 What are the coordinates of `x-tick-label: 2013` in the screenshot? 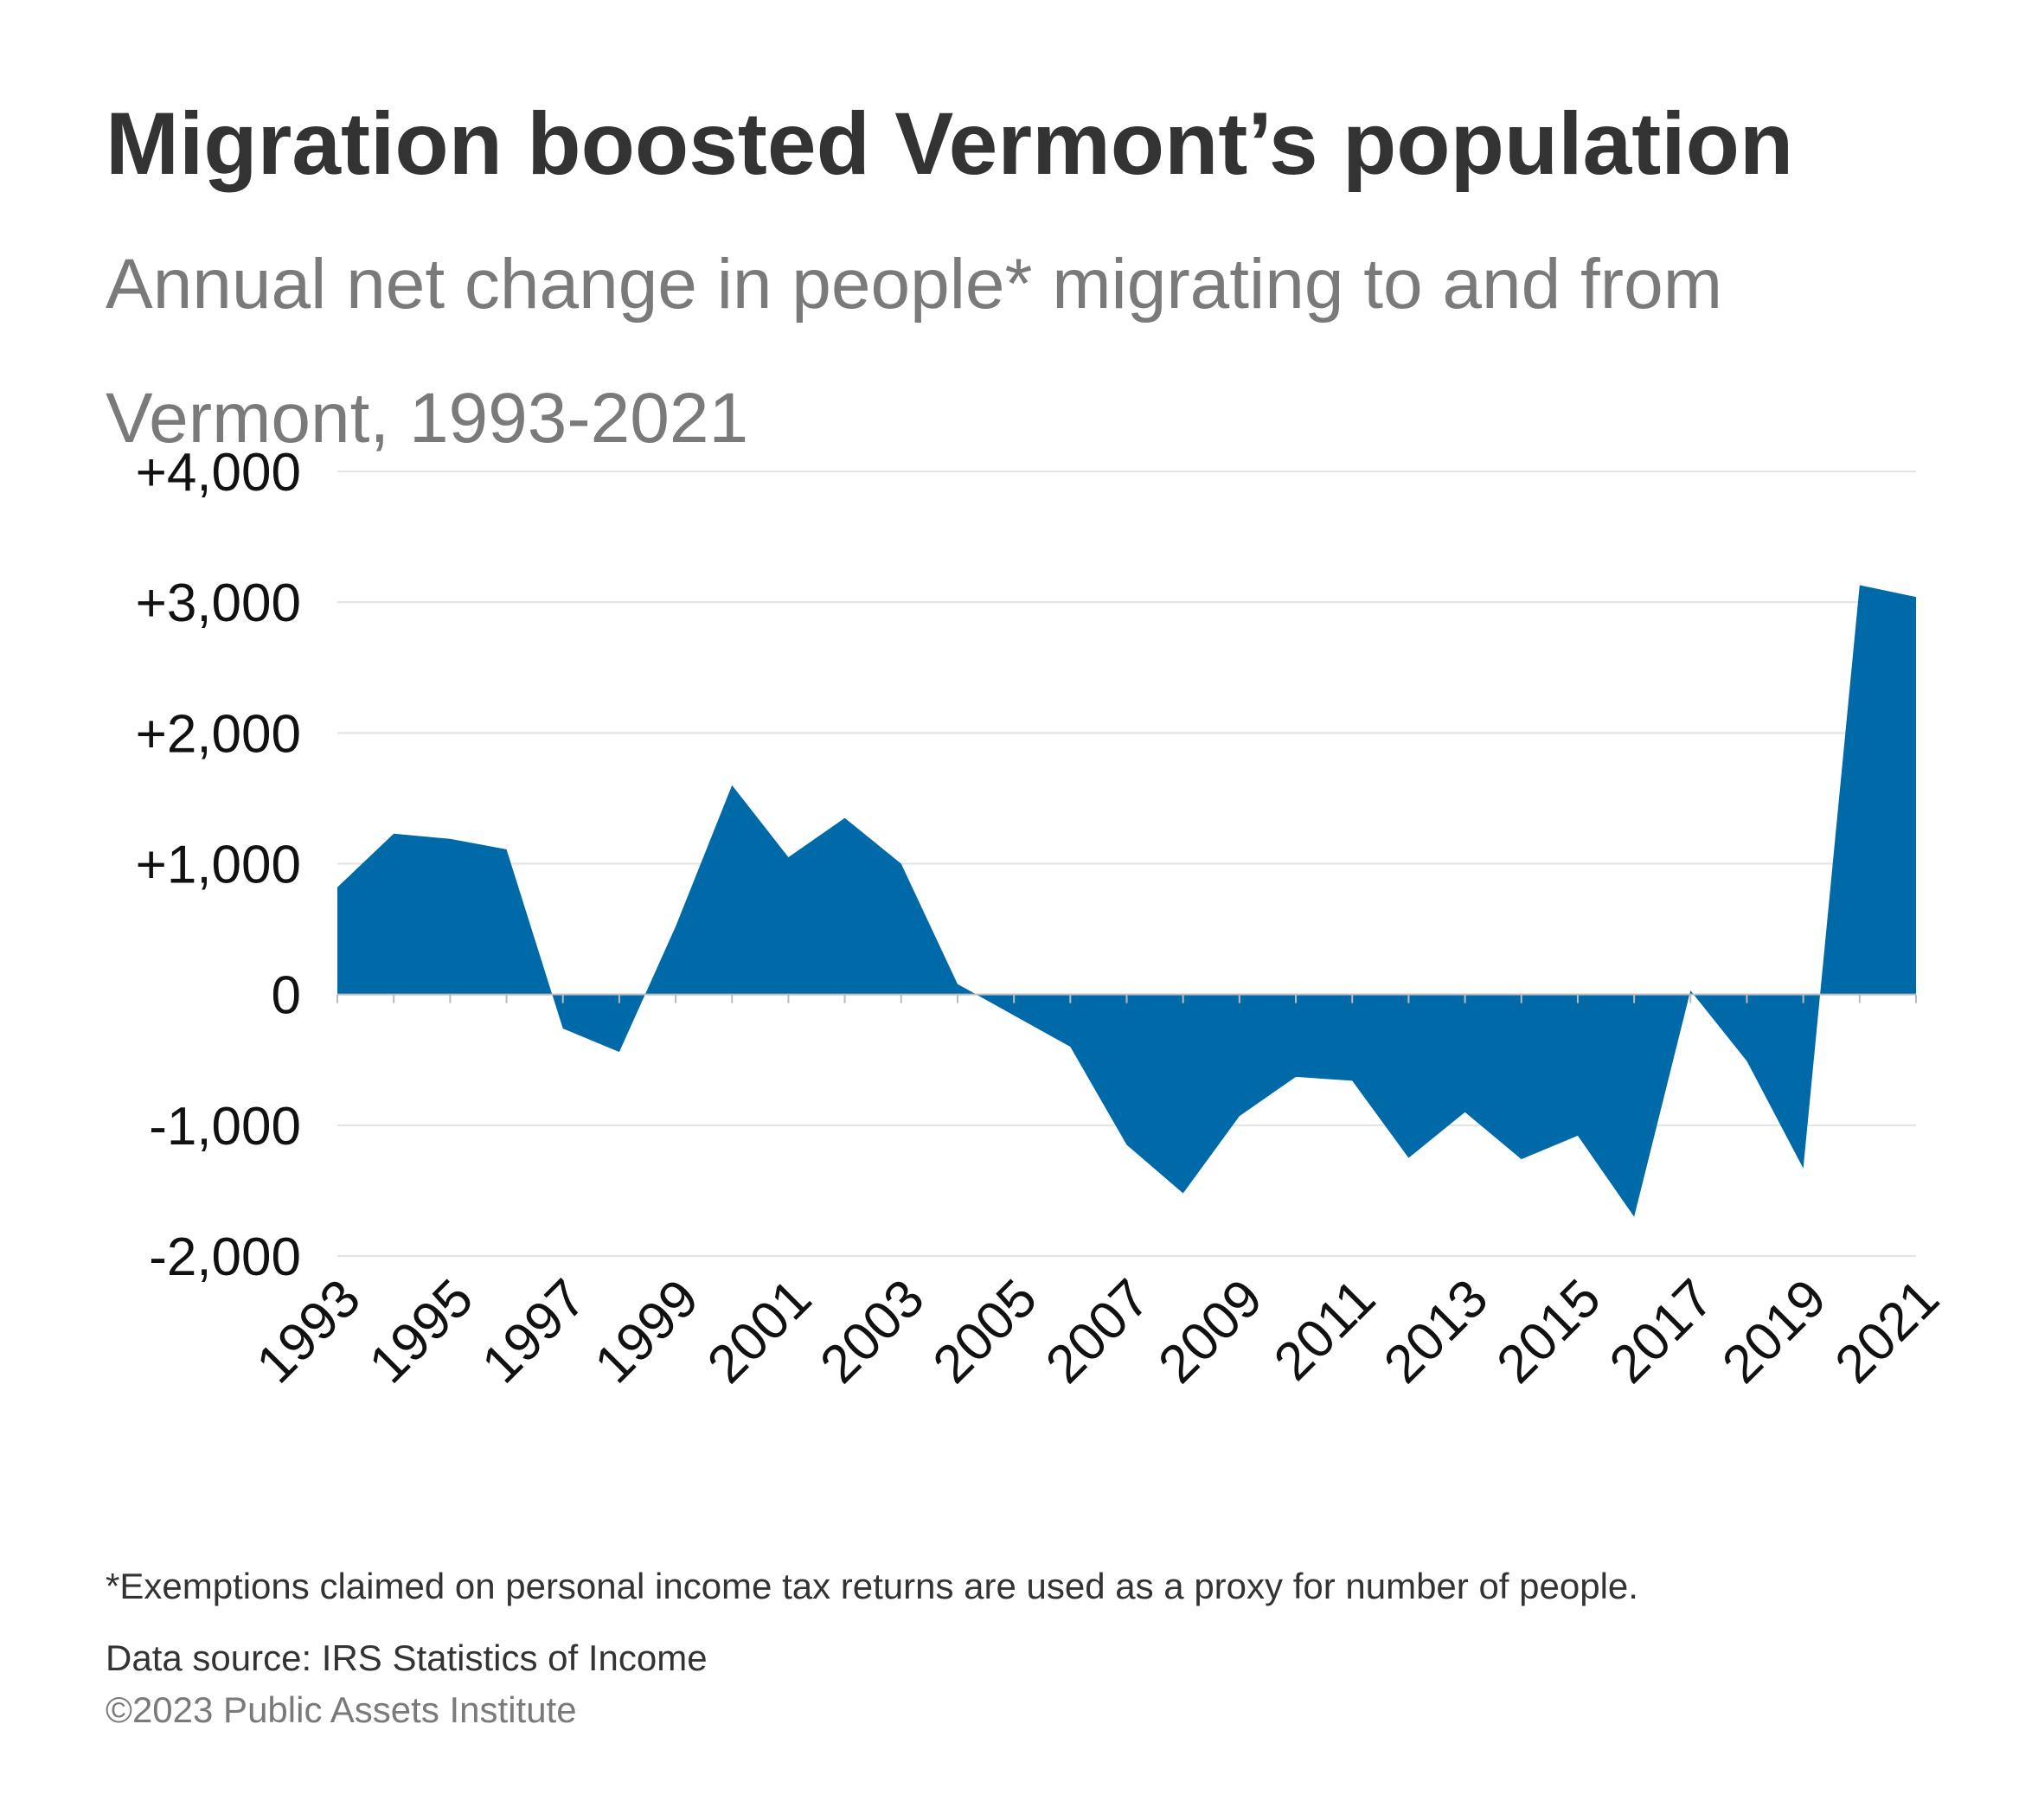 It's located at (1436, 1331).